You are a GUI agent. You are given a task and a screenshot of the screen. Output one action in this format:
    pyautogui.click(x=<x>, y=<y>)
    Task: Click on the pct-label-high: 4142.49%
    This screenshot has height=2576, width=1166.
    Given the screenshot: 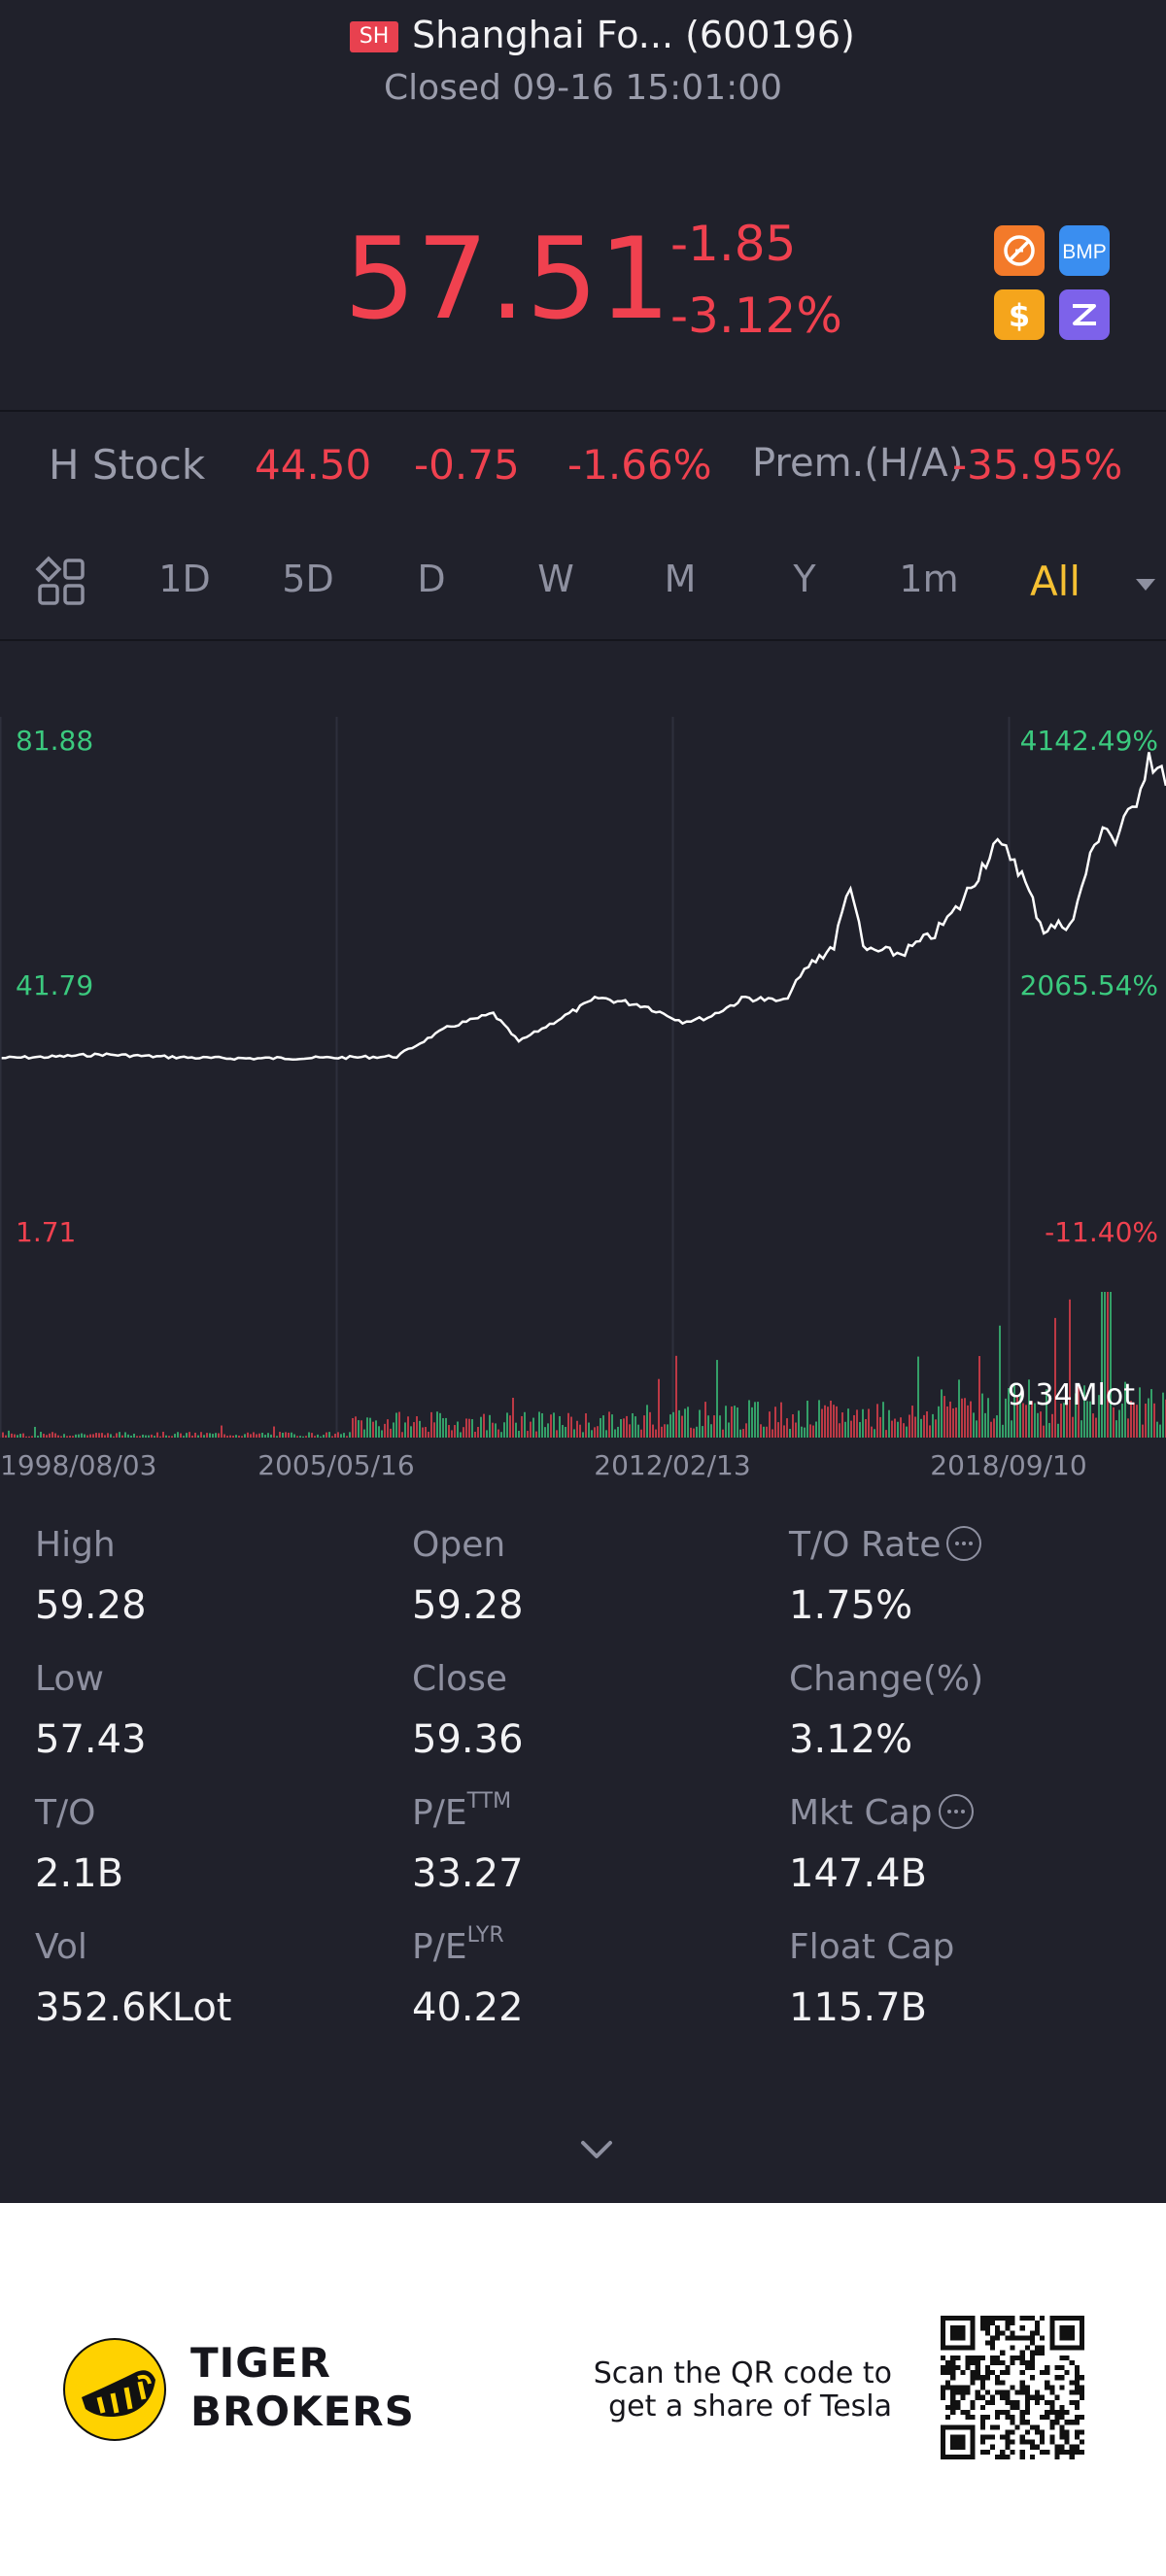 What is the action you would take?
    pyautogui.click(x=1089, y=741)
    